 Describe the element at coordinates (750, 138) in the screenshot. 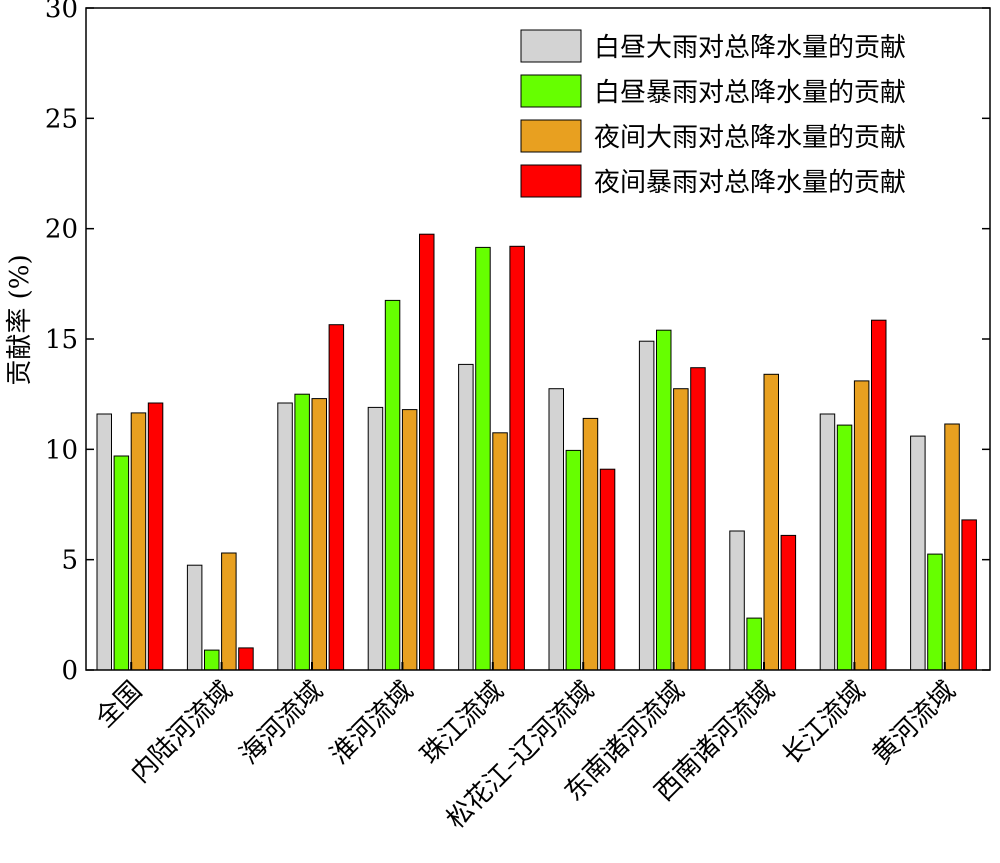

I see `legend-label-2: 夜间大雨对总降水量的贡献` at that location.